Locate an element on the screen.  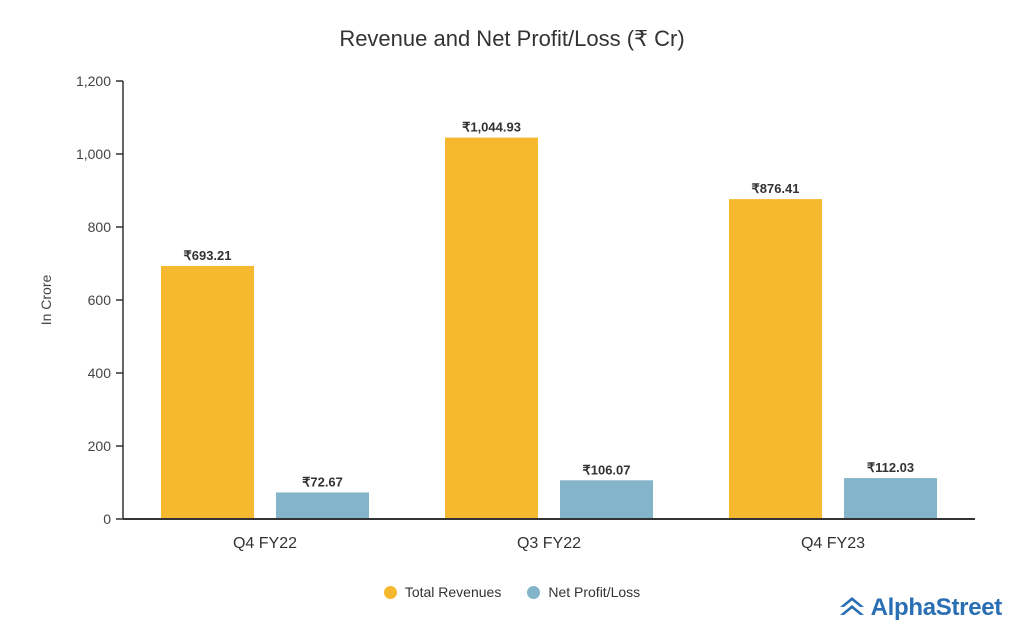
legend-item-net-profit-loss: Net Profit/Loss is located at coordinates (583, 592).